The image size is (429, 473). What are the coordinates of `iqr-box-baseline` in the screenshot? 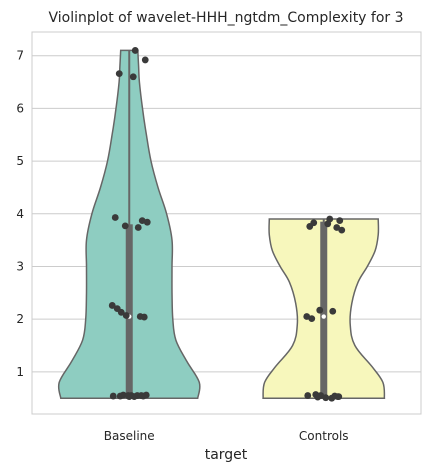 It's located at (129, 310).